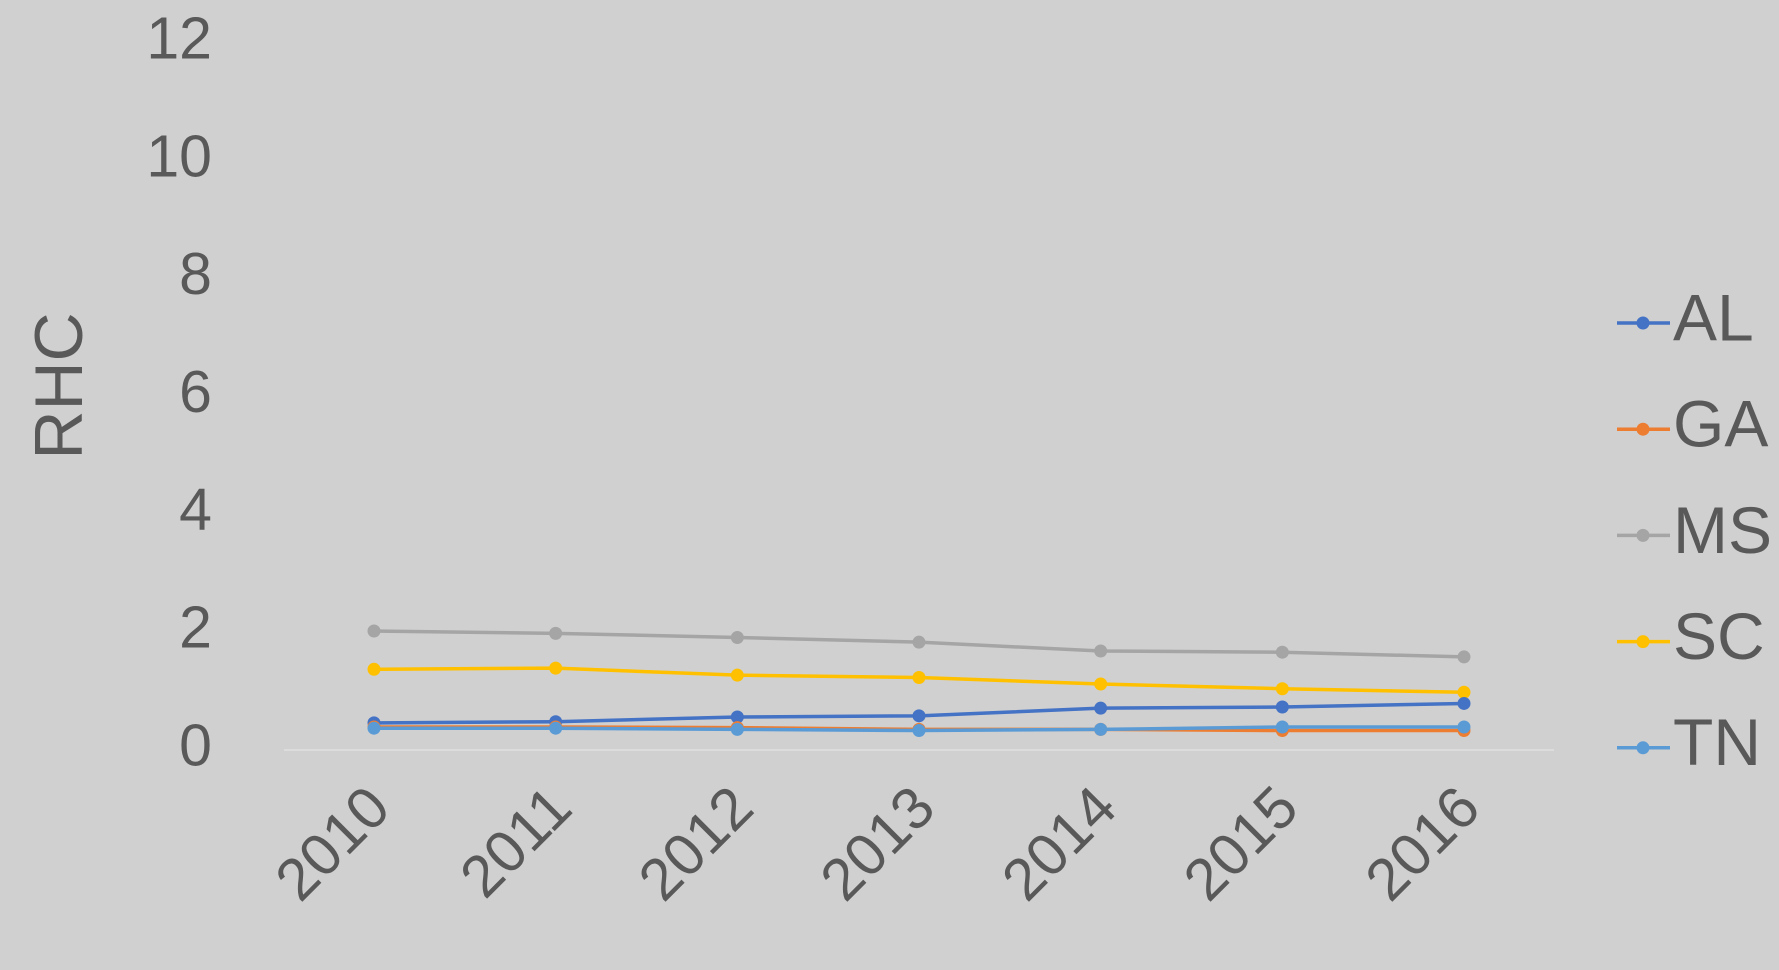  Describe the element at coordinates (1713, 317) in the screenshot. I see `legend-label: AL` at that location.